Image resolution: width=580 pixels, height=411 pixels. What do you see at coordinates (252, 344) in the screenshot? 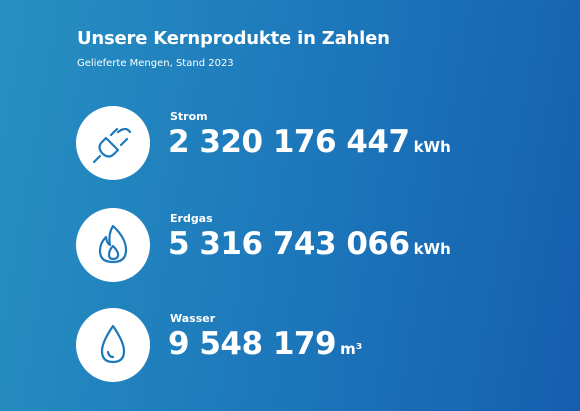
I see `amount: 9 548 179` at bounding box center [252, 344].